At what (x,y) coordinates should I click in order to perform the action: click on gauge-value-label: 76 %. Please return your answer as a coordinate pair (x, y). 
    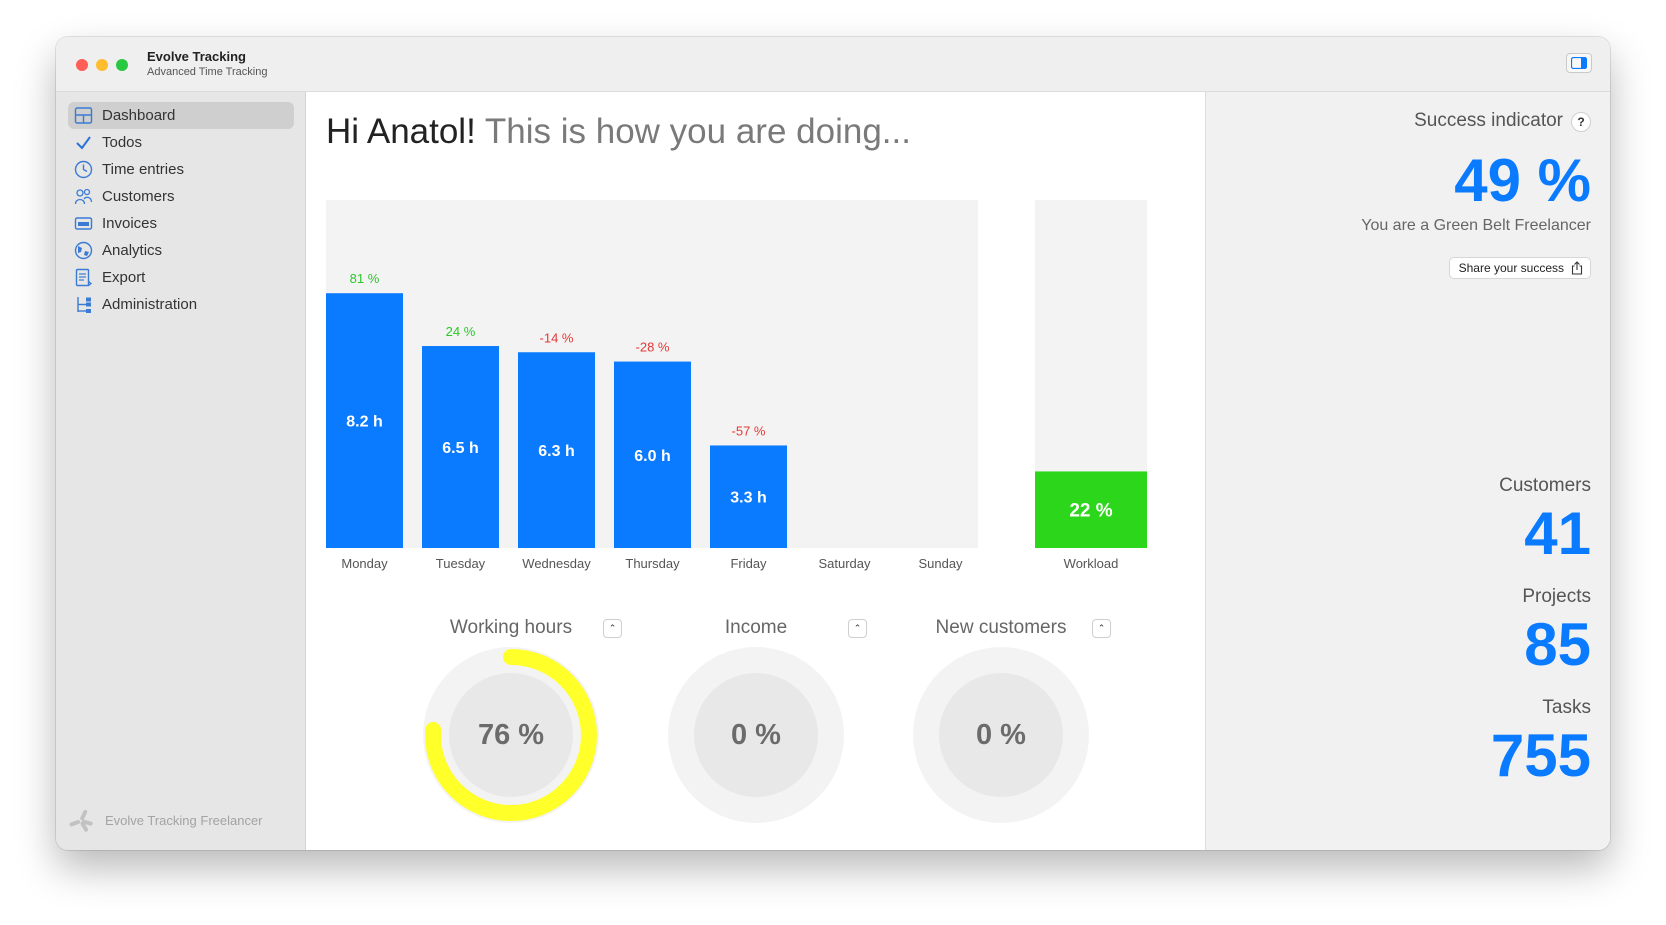
    Looking at the image, I should click on (511, 735).